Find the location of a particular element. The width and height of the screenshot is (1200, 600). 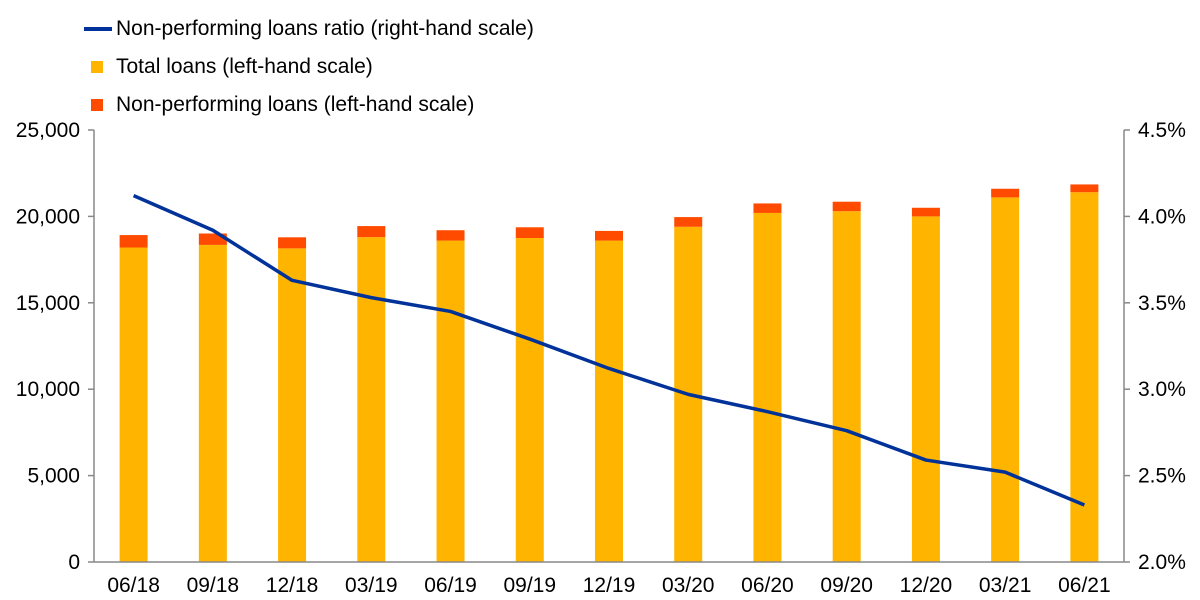

left-tick-label: 5,000 is located at coordinates (53, 476).